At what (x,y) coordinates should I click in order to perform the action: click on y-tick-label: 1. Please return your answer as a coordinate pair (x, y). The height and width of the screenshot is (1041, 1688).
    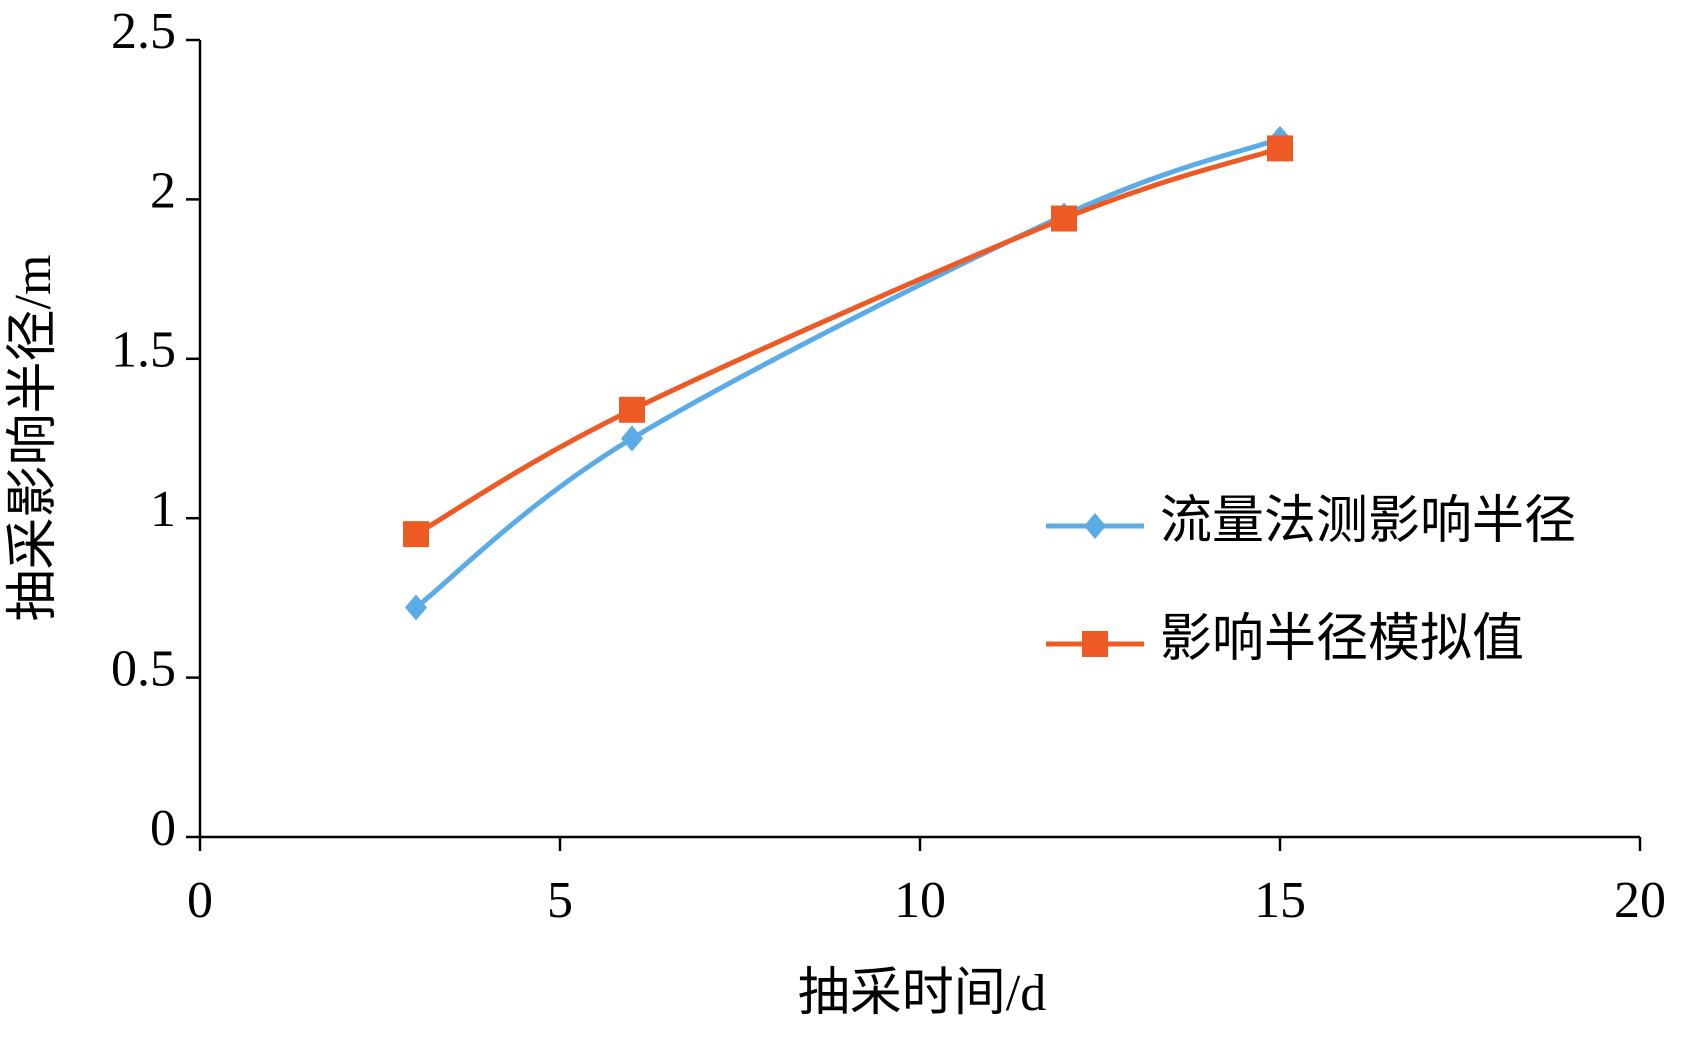
    Looking at the image, I should click on (163, 509).